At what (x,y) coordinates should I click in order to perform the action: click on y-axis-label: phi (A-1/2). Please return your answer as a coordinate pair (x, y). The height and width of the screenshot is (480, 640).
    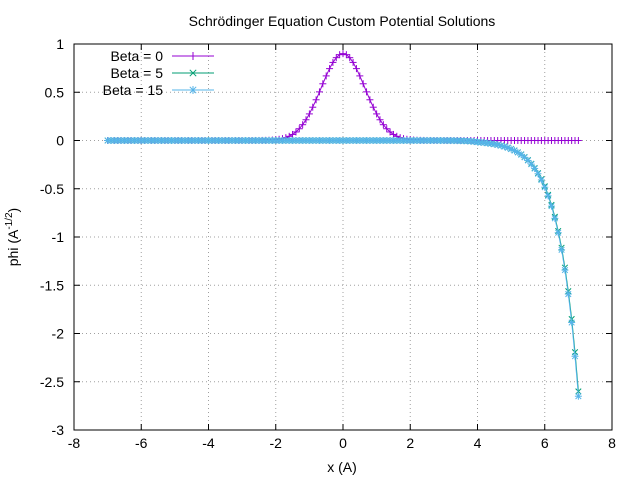
    Looking at the image, I should click on (12, 237).